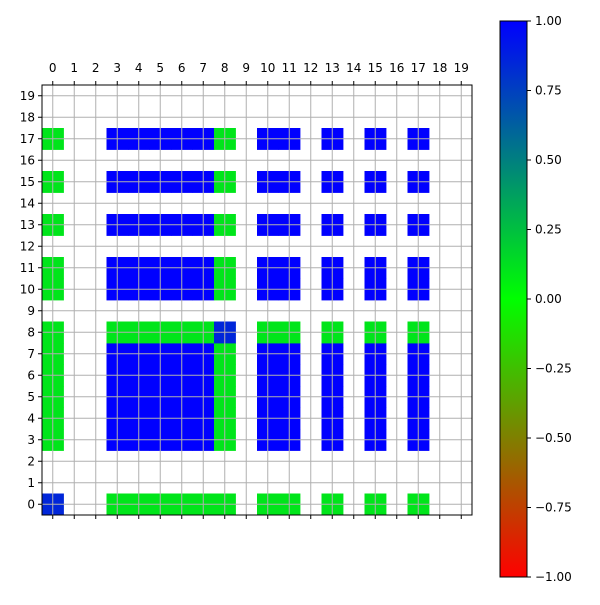 This screenshot has width=600, height=605. Describe the element at coordinates (53, 68) in the screenshot. I see `x-tick-label: 0` at that location.